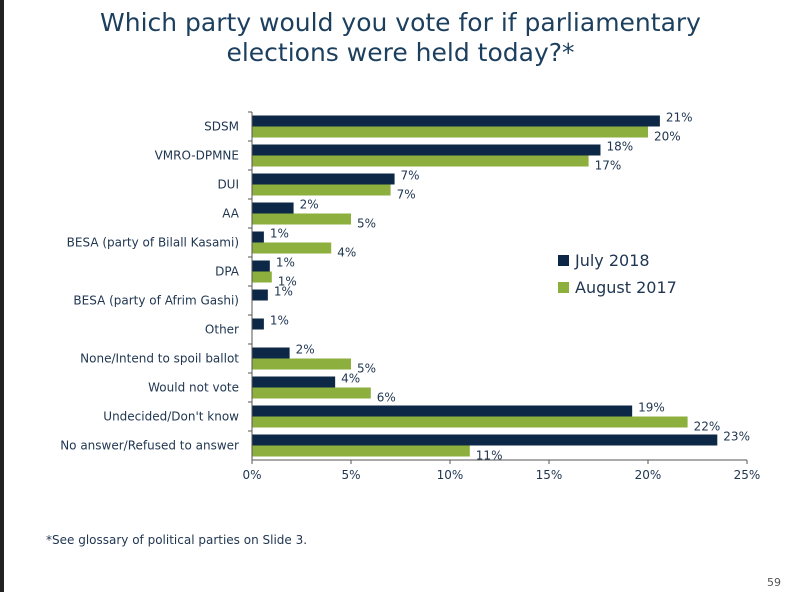  I want to click on x-tick-label: 25%, so click(747, 475).